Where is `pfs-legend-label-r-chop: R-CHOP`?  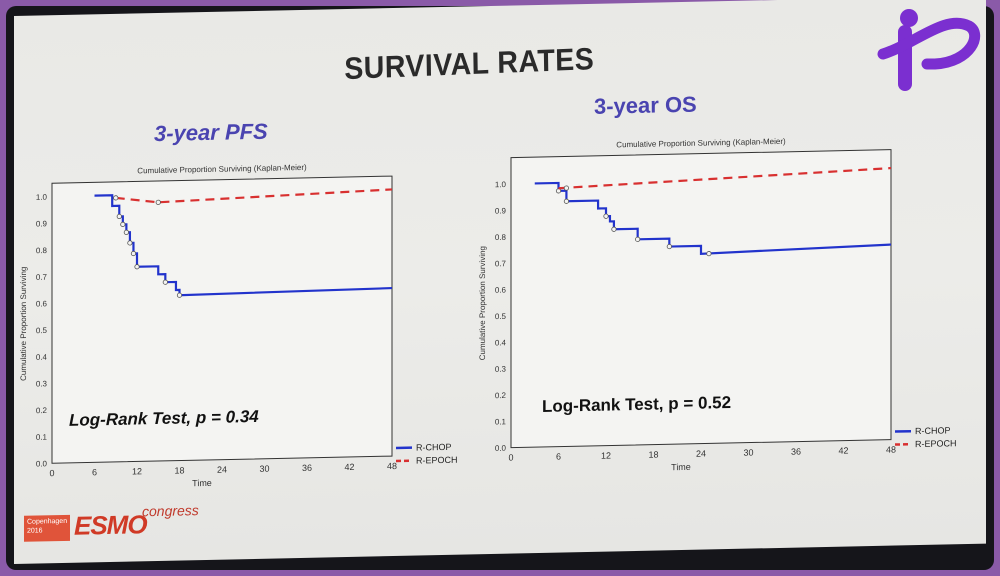
pfs-legend-label-r-chop: R-CHOP is located at coordinates (433, 447).